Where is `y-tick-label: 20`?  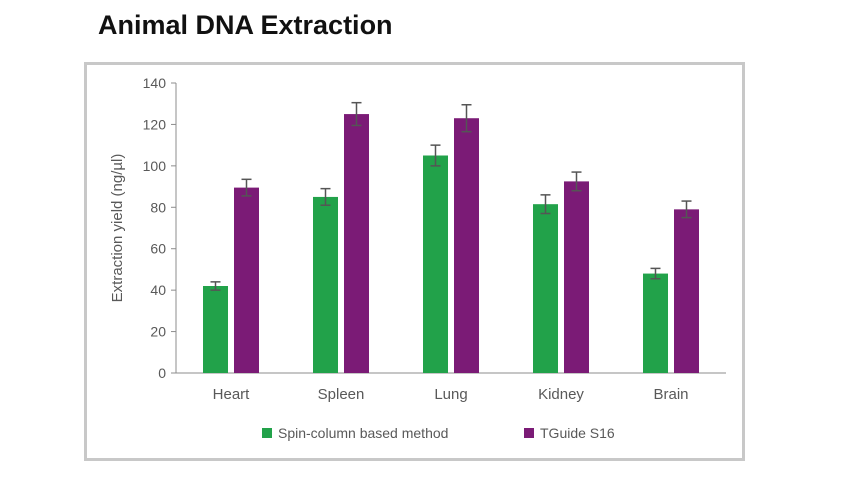 y-tick-label: 20 is located at coordinates (158, 332).